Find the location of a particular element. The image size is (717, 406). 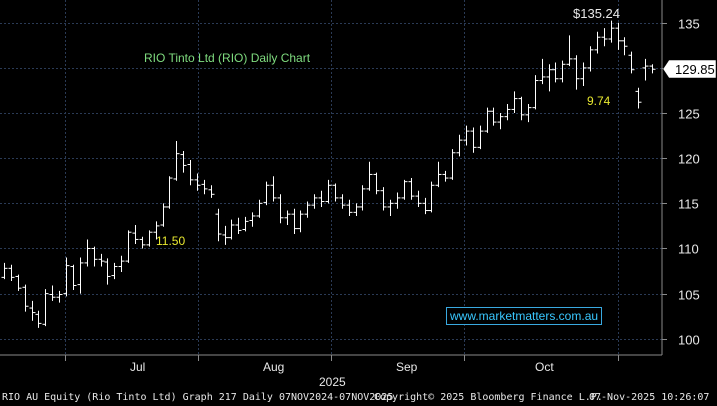

x-axis: Jul Aug Sep Oct 2025 is located at coordinates (331, 371).